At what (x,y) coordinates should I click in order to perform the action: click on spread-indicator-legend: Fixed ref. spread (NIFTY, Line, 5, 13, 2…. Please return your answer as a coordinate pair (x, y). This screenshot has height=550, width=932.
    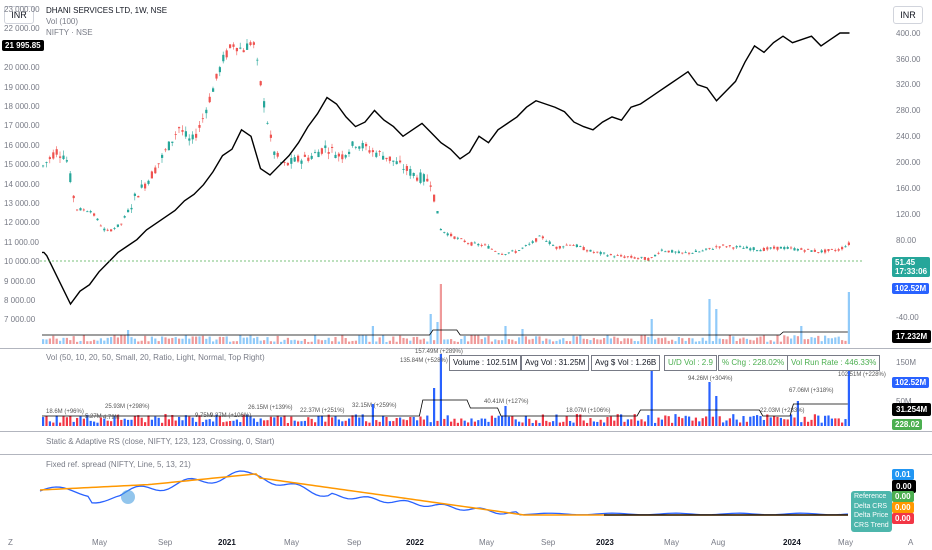
    Looking at the image, I should click on (118, 464).